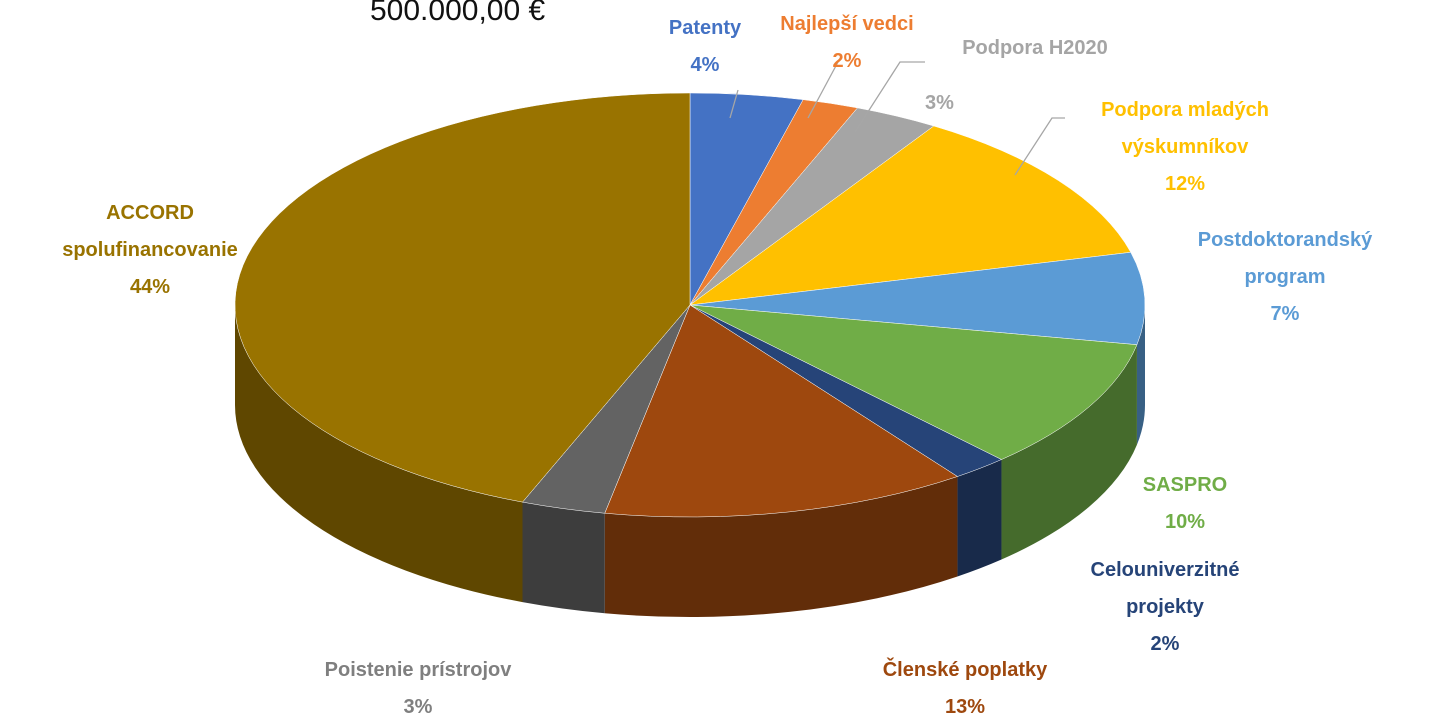 The image size is (1435, 726). I want to click on category-label: Podpora mladých výskumníkov, so click(1185, 128).